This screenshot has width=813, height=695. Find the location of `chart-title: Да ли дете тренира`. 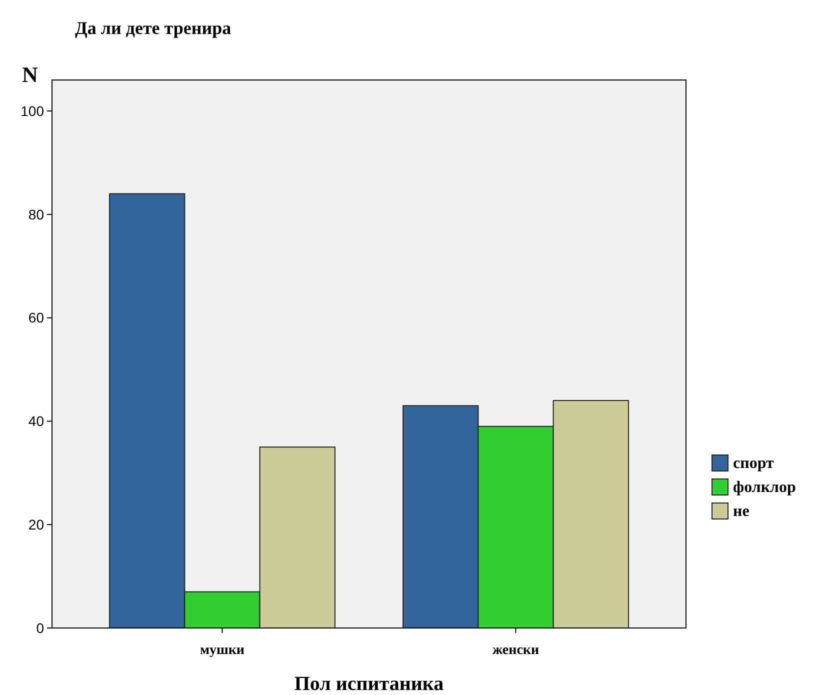

chart-title: Да ли дете тренира is located at coordinates (153, 28).